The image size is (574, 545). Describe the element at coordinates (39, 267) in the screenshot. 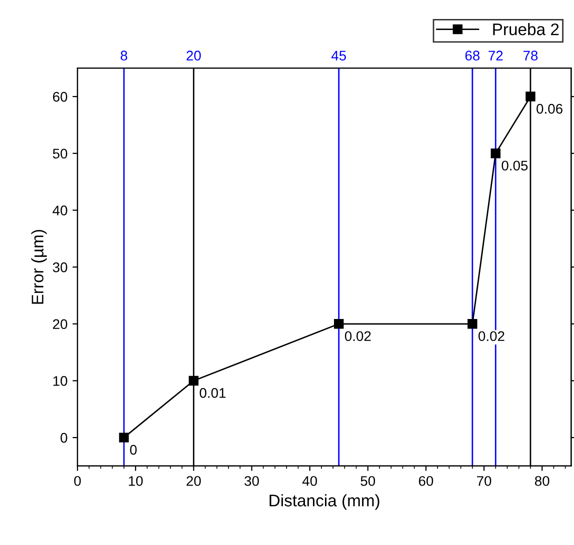

I see `y-axis-title: Error (µm)` at that location.